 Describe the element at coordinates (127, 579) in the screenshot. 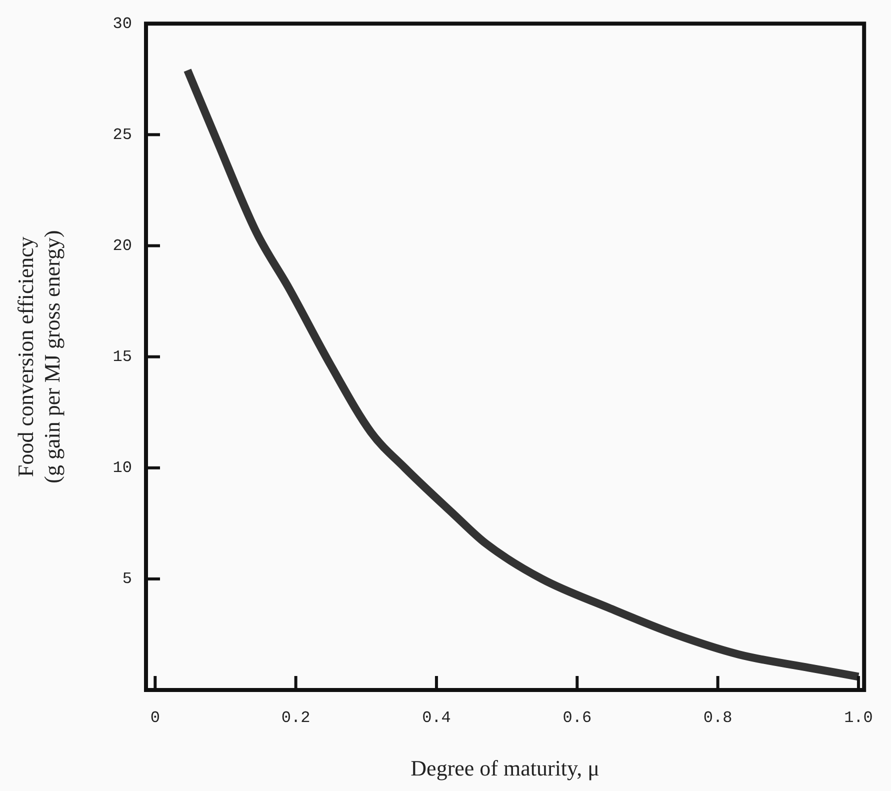

I see `y-tick-label: 5` at that location.